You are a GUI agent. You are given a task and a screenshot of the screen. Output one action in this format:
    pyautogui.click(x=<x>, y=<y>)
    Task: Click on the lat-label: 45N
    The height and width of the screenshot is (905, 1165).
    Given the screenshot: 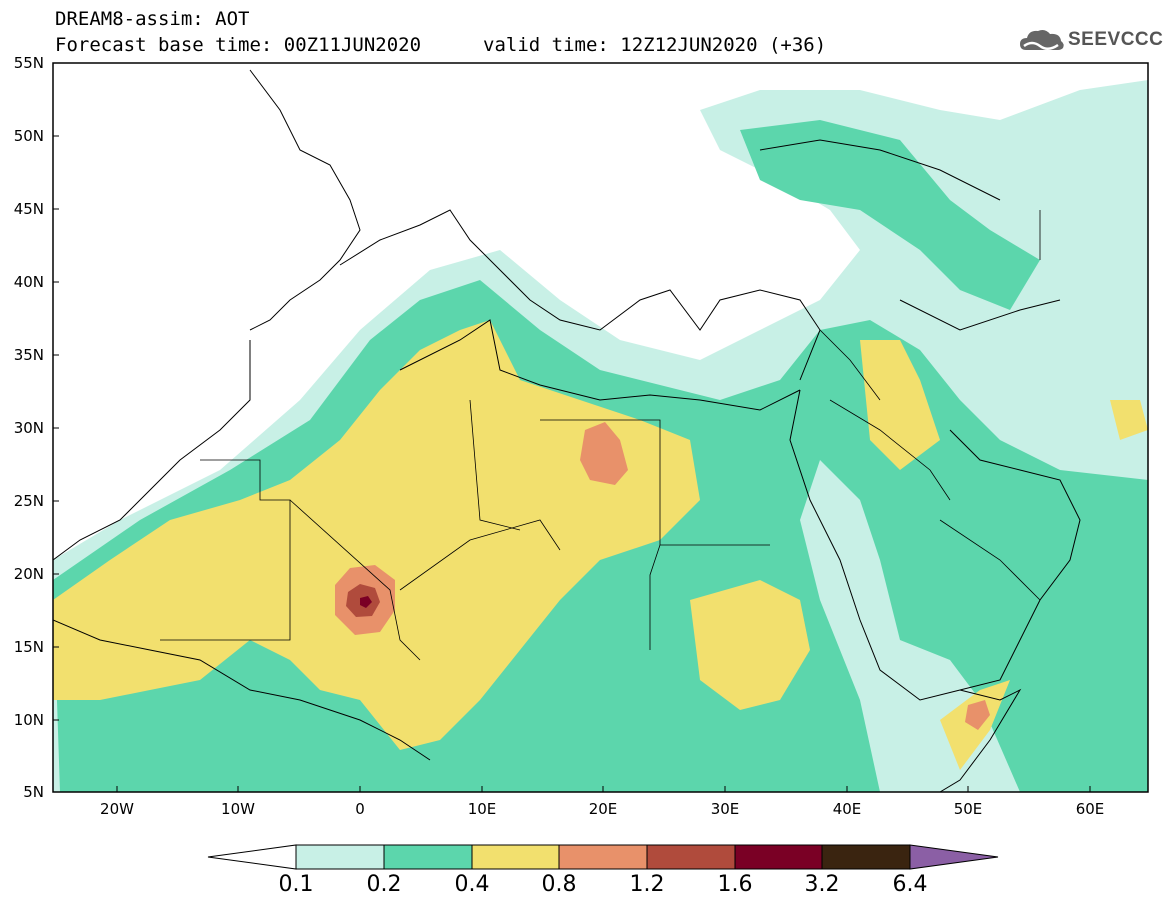 What is the action you would take?
    pyautogui.click(x=28, y=209)
    